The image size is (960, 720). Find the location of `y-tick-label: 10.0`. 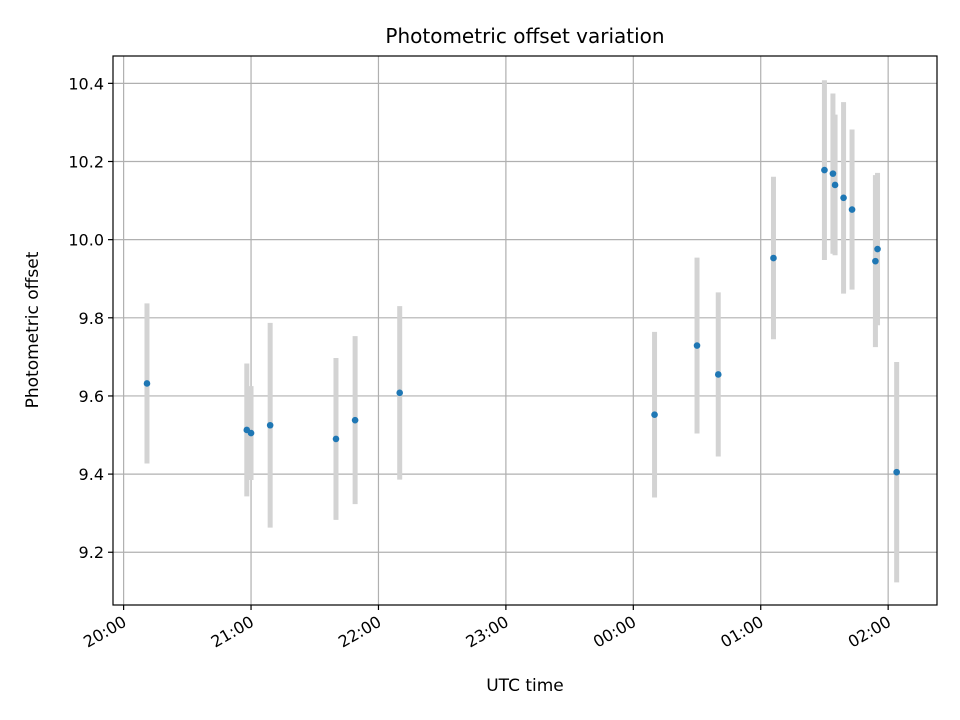

y-tick-label: 10.0 is located at coordinates (86, 240).